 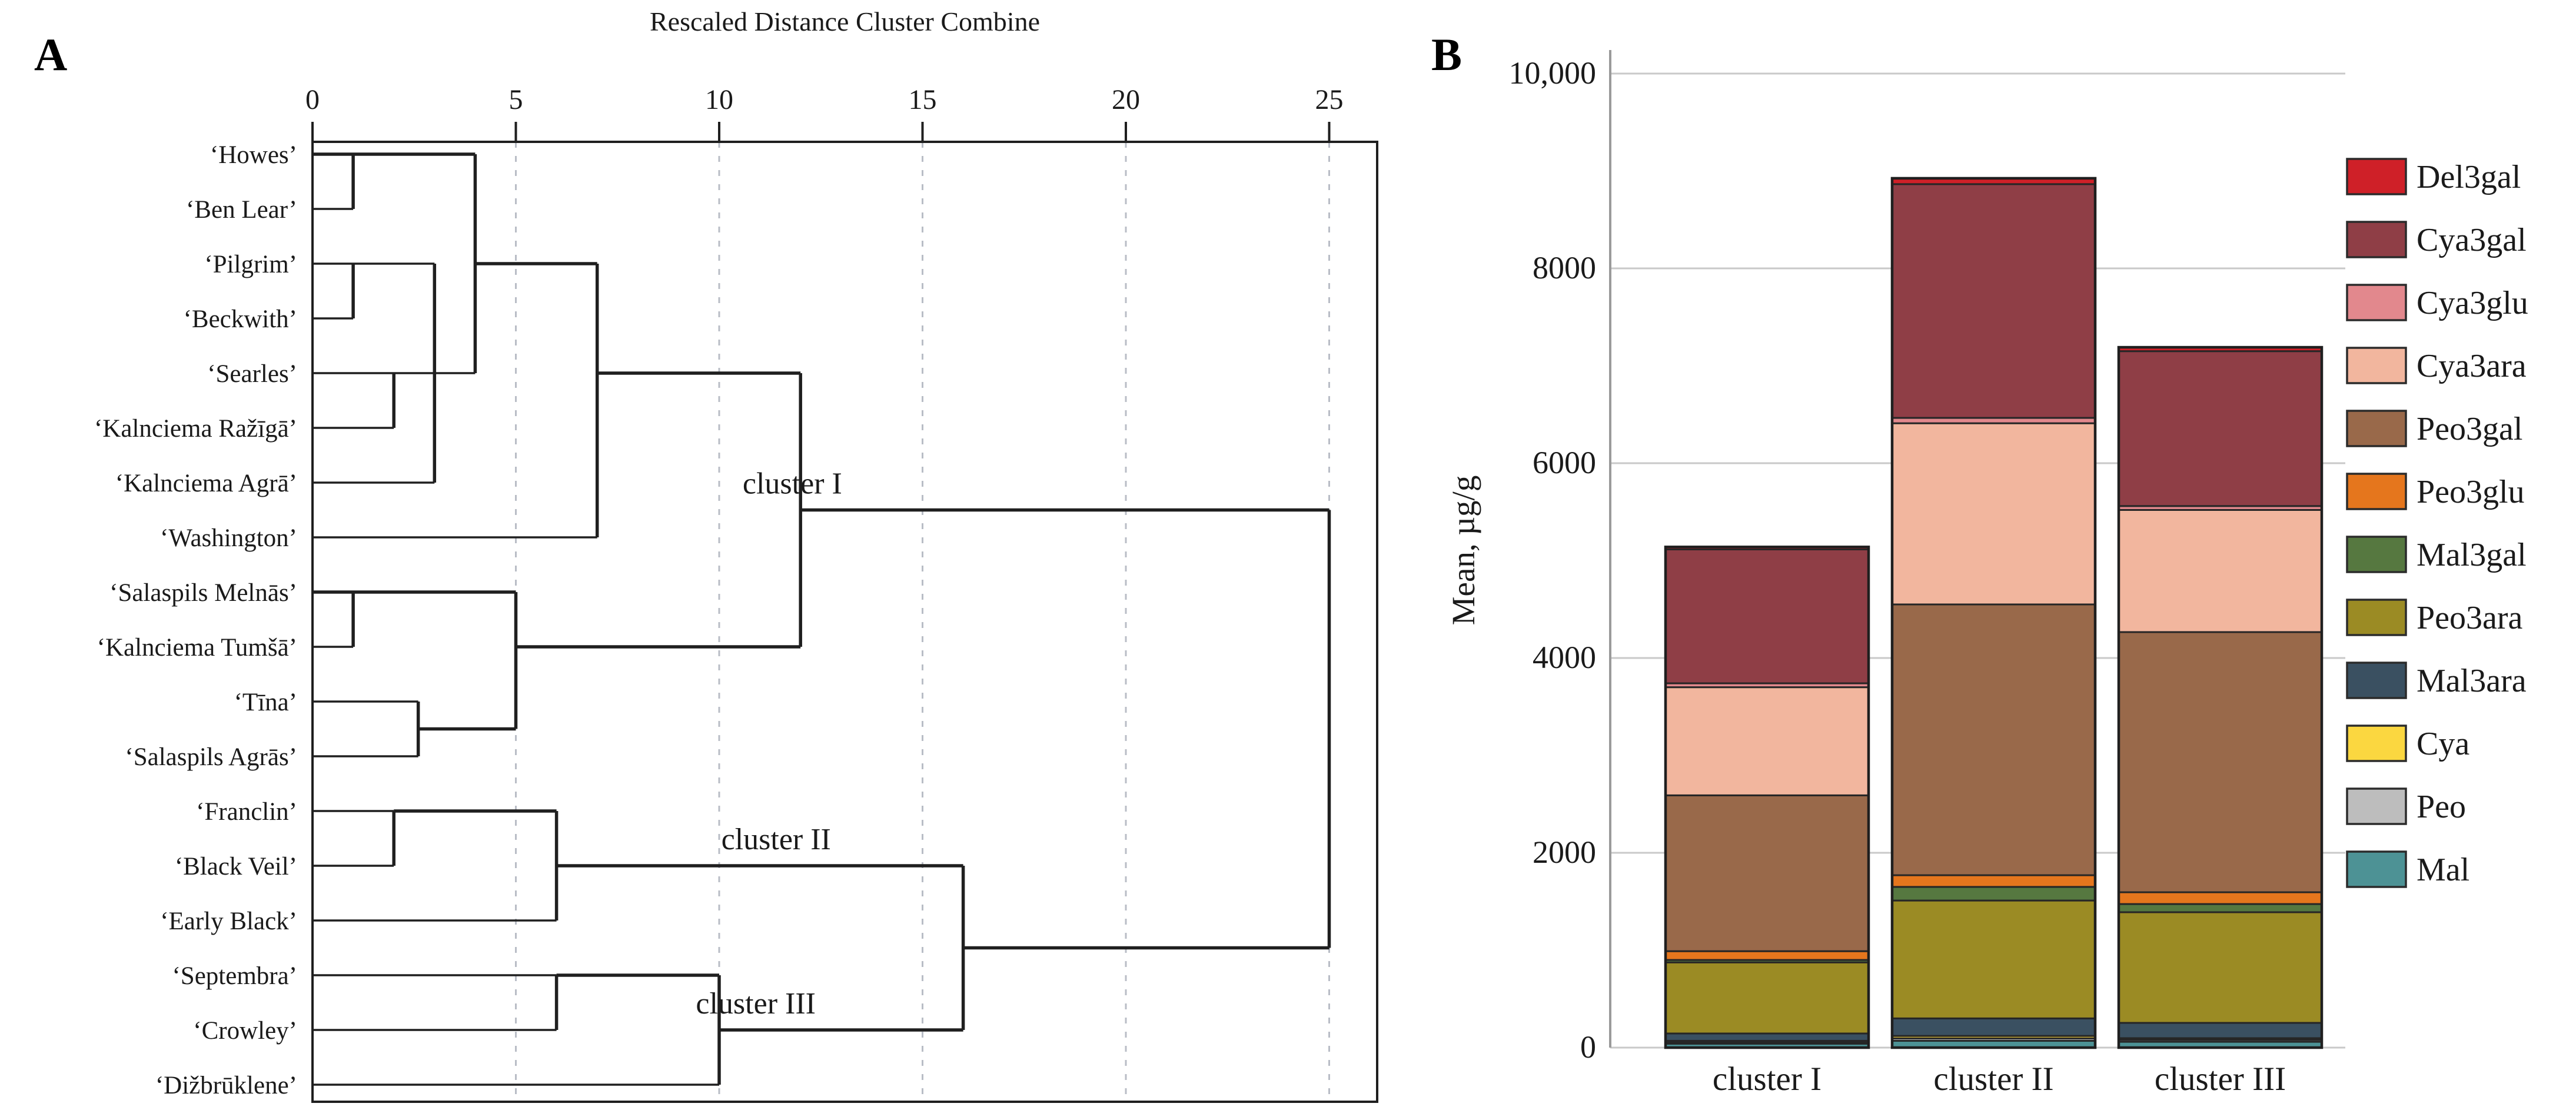 I want to click on leaf-label: ‘Kalnciema Ražīgā’, so click(x=195, y=429).